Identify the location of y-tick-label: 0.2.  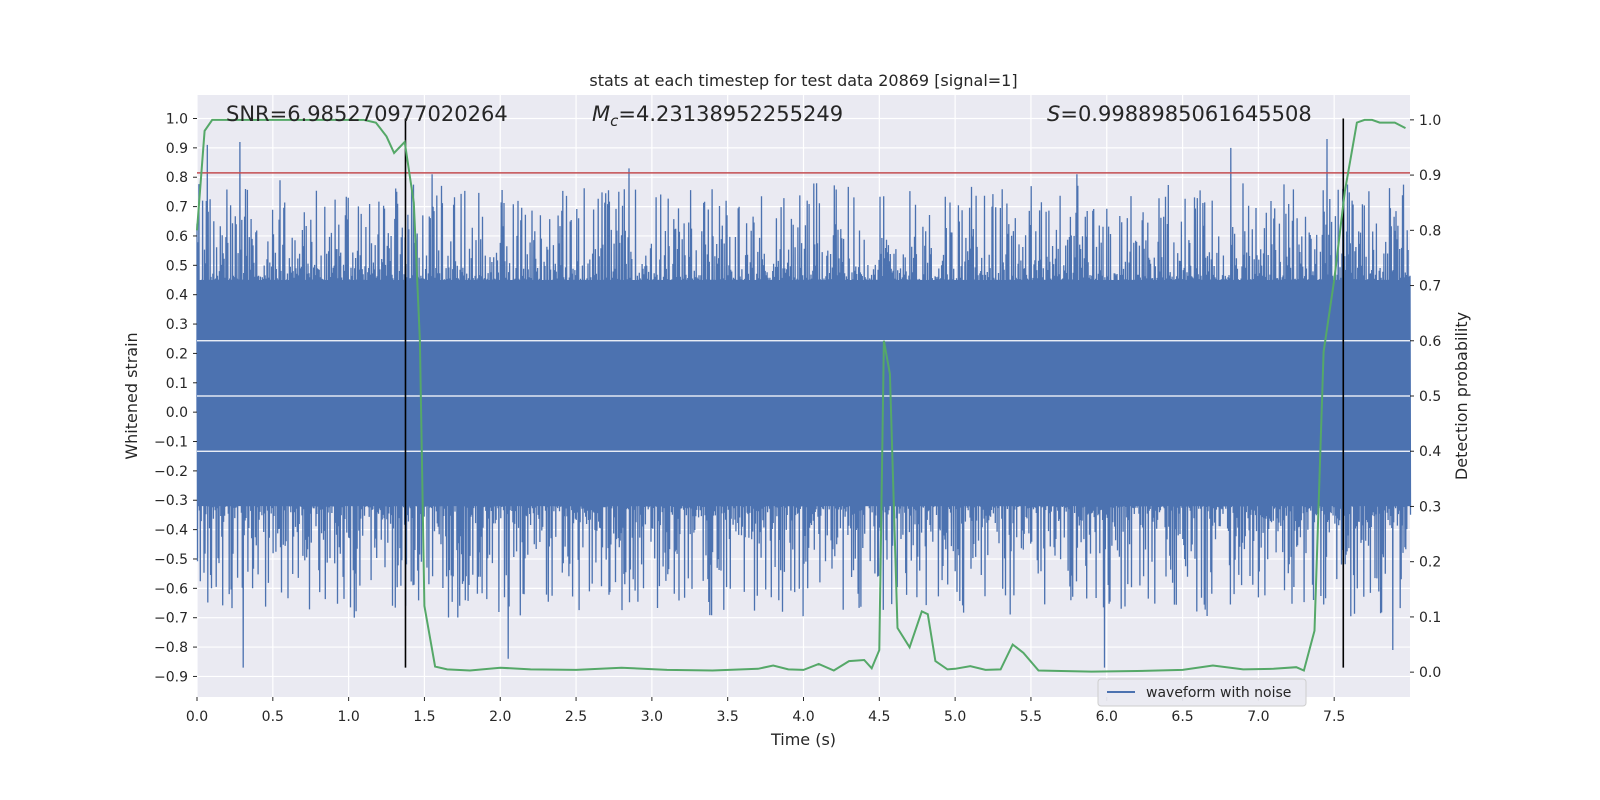
(177, 354).